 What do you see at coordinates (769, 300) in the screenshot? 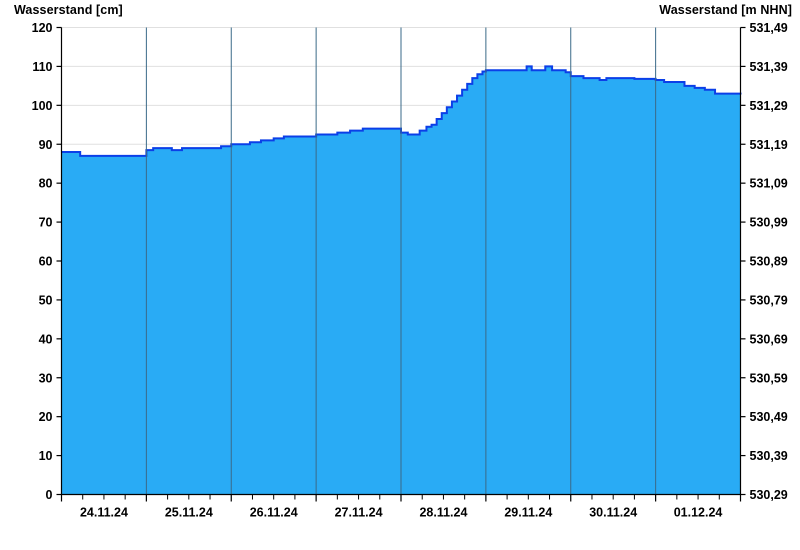
I see `y-tick-label-right: 530,79` at bounding box center [769, 300].